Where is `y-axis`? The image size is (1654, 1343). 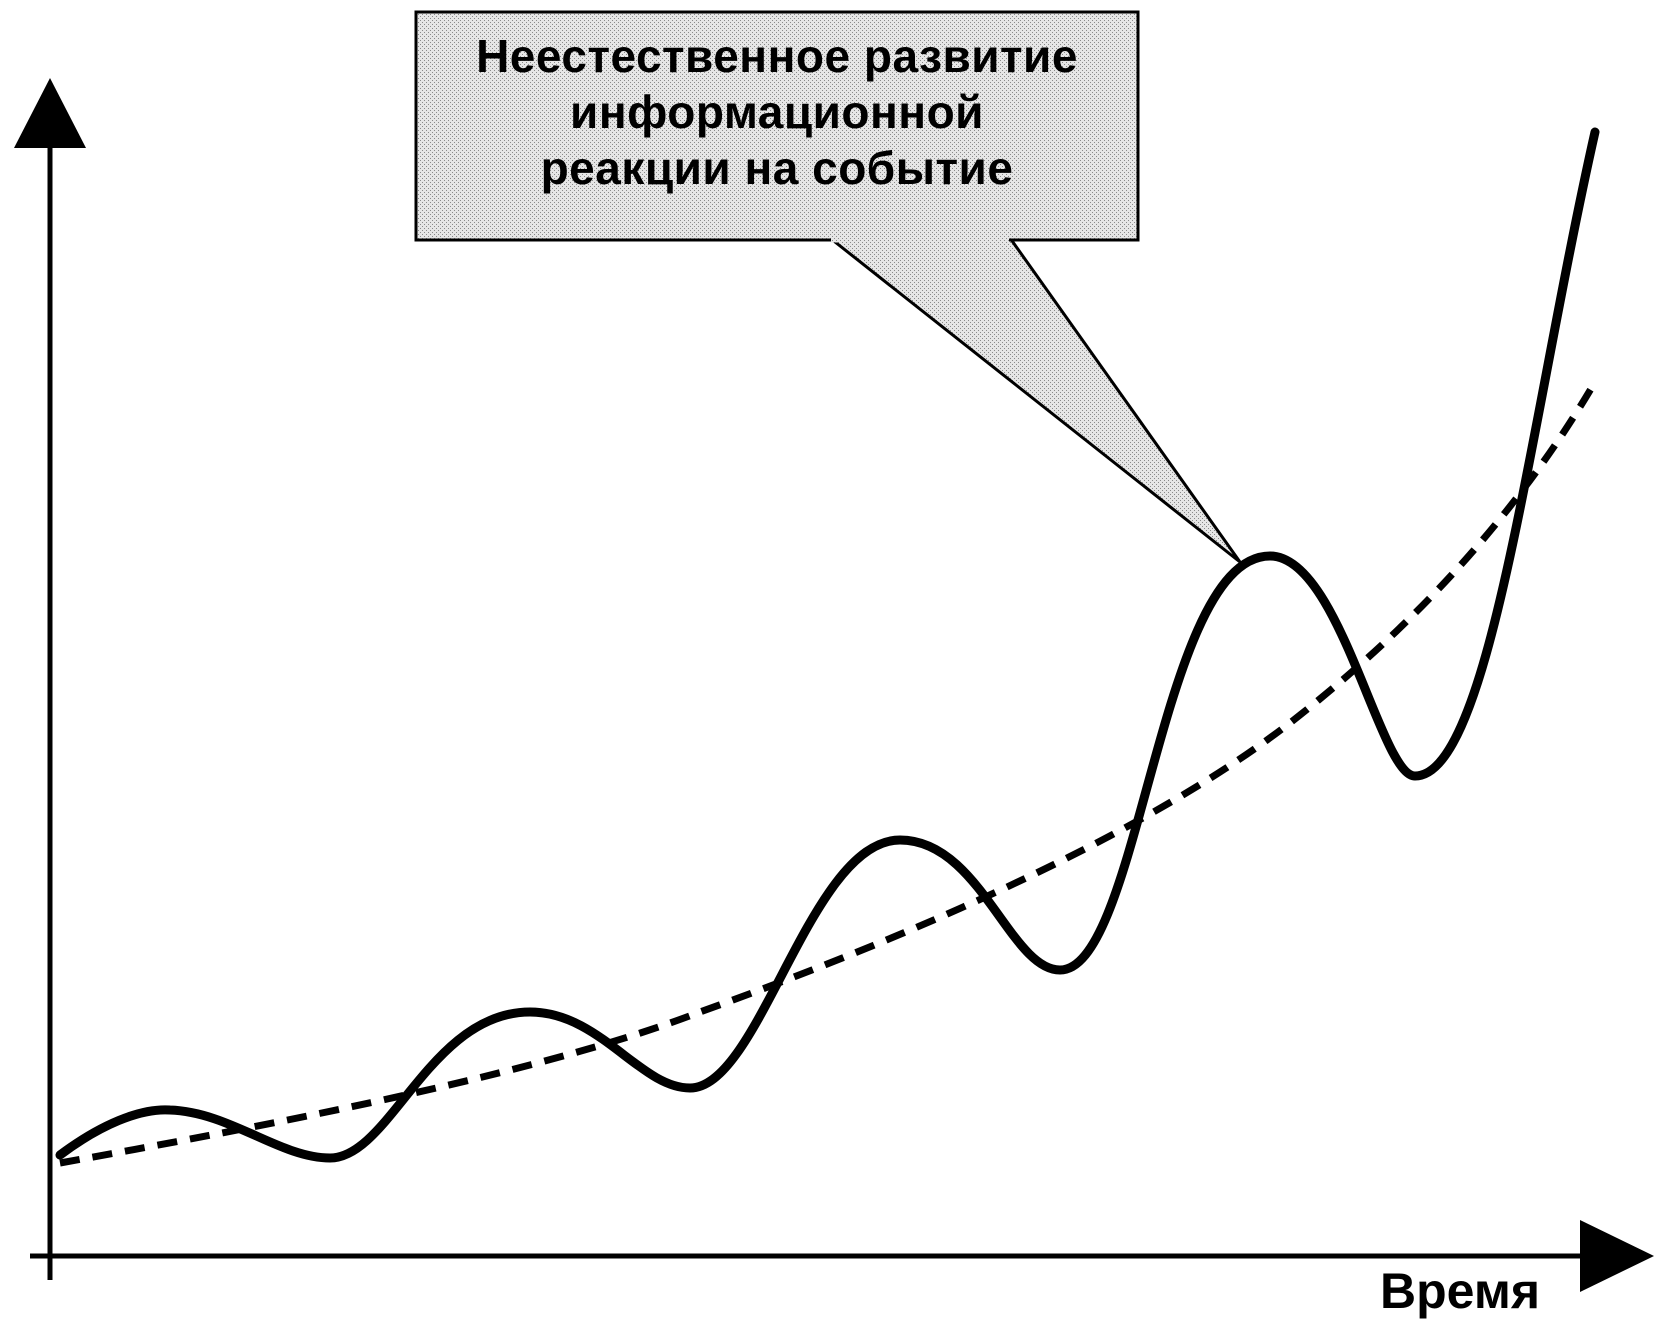 y-axis is located at coordinates (50, 679).